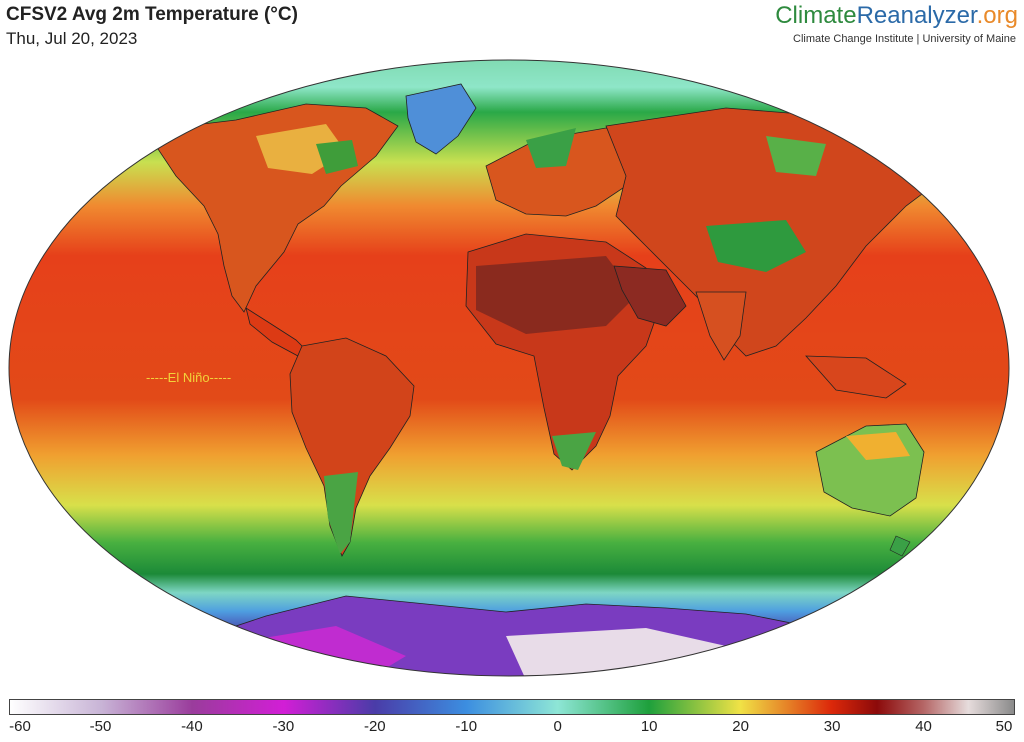 The width and height of the screenshot is (1024, 742). Describe the element at coordinates (20, 726) in the screenshot. I see `colorbar-tick-label: -60` at that location.